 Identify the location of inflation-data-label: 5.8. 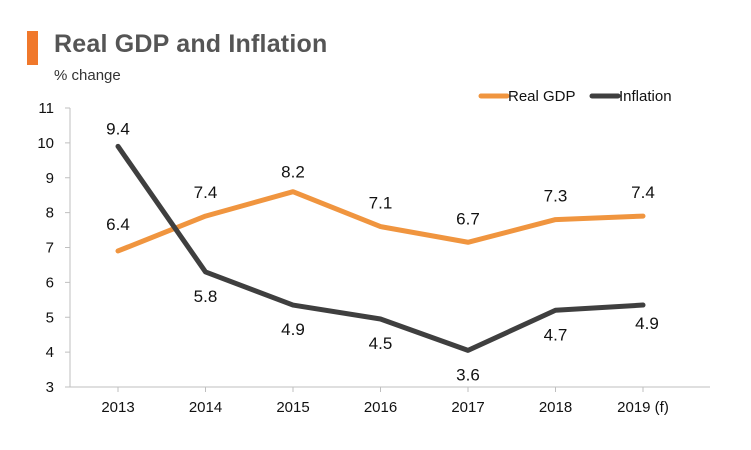
(206, 296).